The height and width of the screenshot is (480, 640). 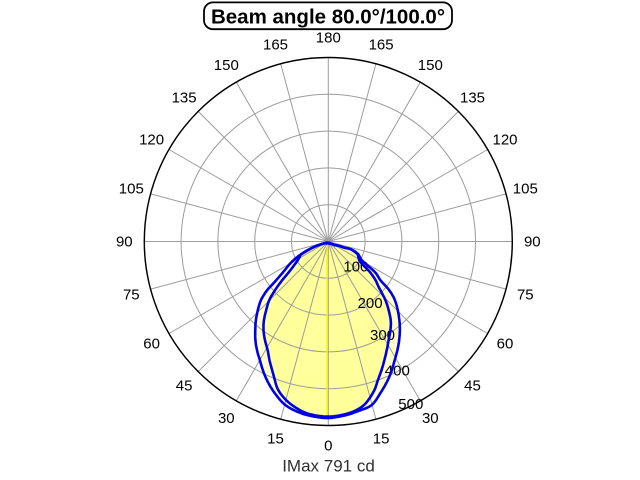 What do you see at coordinates (328, 38) in the screenshot?
I see `svg-text: 180` at bounding box center [328, 38].